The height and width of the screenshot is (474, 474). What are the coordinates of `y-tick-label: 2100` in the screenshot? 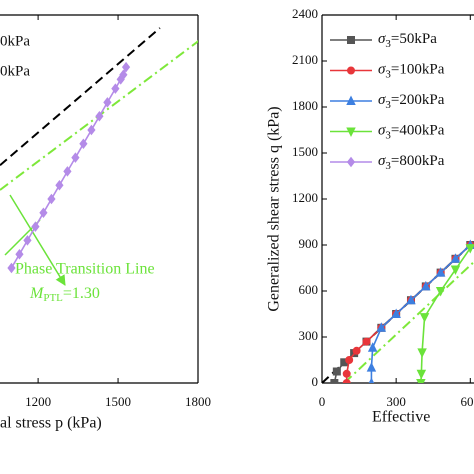 It's located at (305, 59).